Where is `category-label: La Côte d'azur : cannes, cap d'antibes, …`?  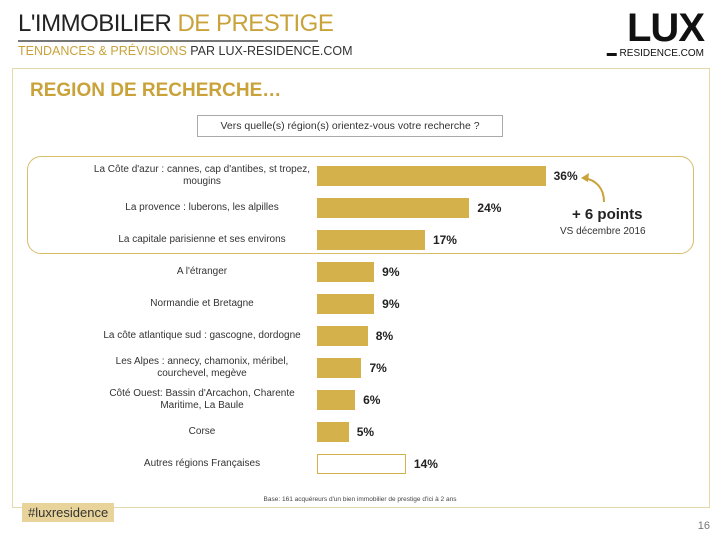 category-label: La Côte d'azur : cannes, cap d'antibes, … is located at coordinates (202, 175).